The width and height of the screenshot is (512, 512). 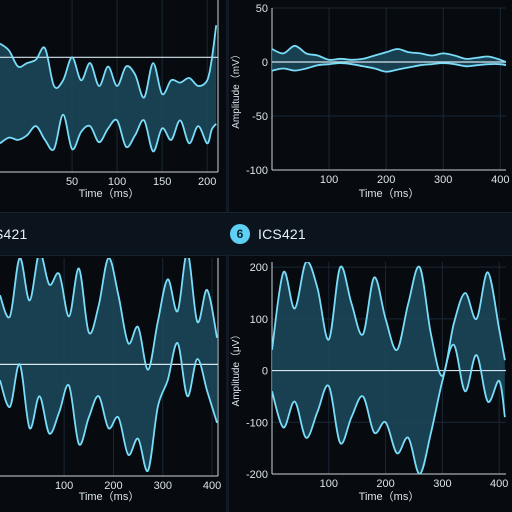 I want to click on channel-title-left: S421, so click(x=14, y=234).